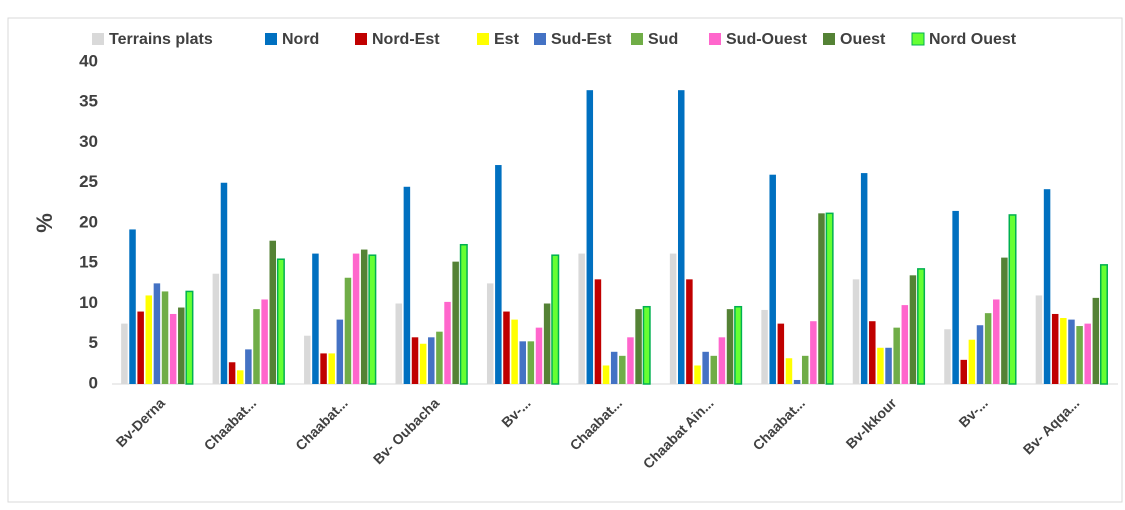 This screenshot has width=1125, height=510. I want to click on y-tick-label: 30, so click(88, 141).